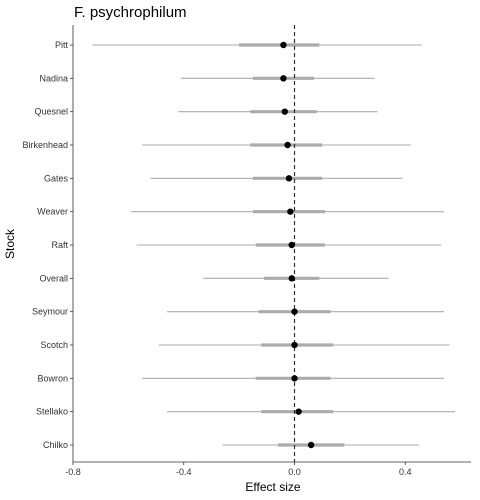 This screenshot has width=480, height=500. Describe the element at coordinates (51, 112) in the screenshot. I see `y-tick-label-quesnel: Quesnel` at that location.